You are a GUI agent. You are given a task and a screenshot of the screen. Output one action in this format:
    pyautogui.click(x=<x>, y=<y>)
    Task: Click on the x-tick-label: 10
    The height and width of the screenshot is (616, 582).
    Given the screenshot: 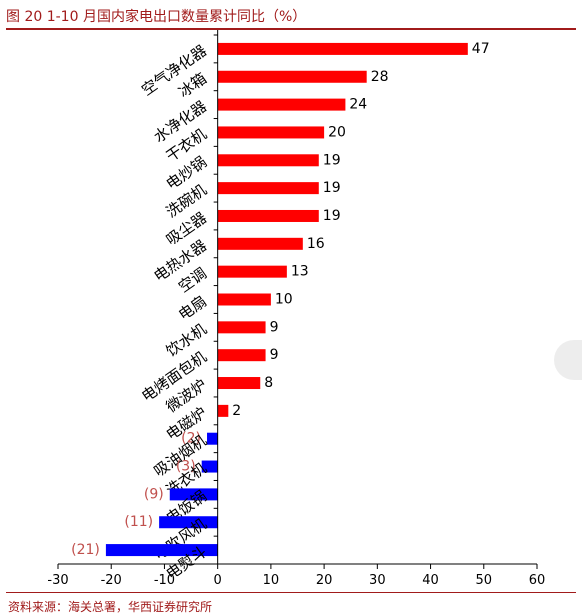 What is the action you would take?
    pyautogui.click(x=271, y=580)
    